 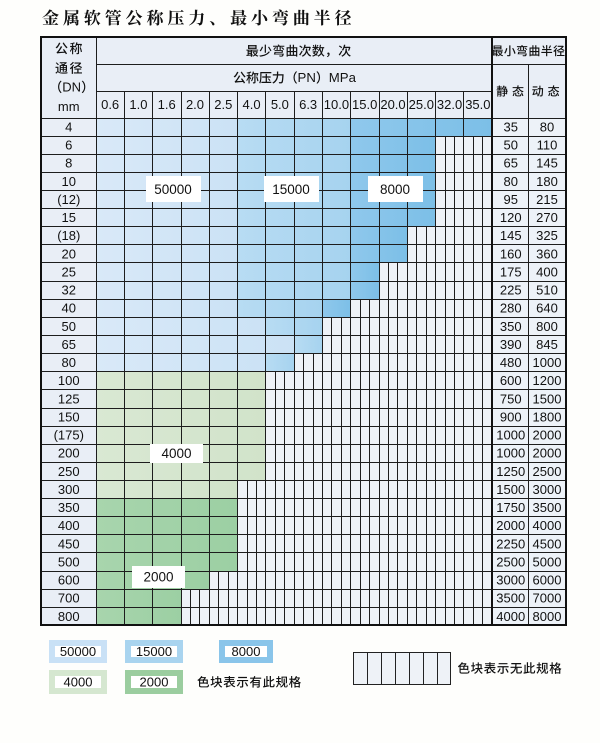 What do you see at coordinates (547, 290) in the screenshot?
I see `svg-text: 510` at bounding box center [547, 290].